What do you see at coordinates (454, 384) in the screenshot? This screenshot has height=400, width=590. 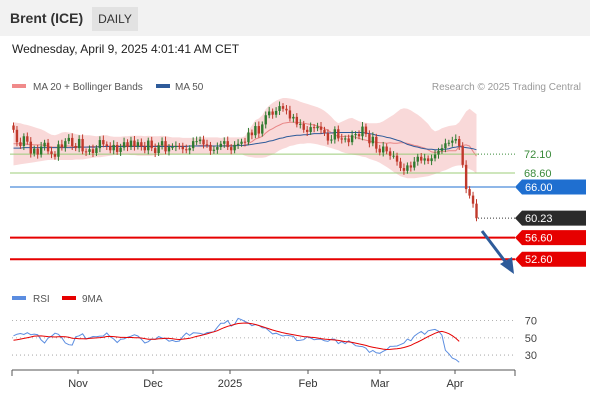 I see `time-tick-label: Apr` at bounding box center [454, 384].